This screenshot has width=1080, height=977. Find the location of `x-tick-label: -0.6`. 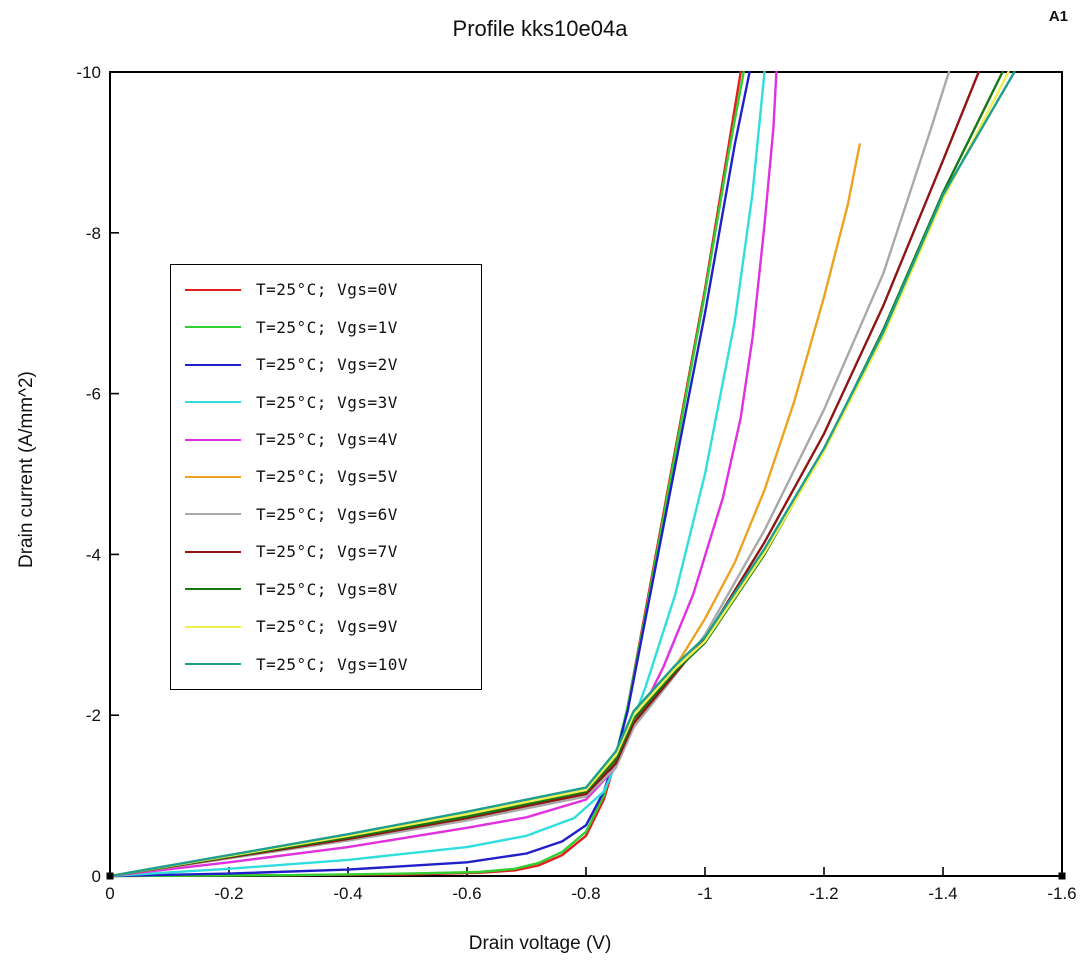

x-tick-label: -0.6 is located at coordinates (466, 893).